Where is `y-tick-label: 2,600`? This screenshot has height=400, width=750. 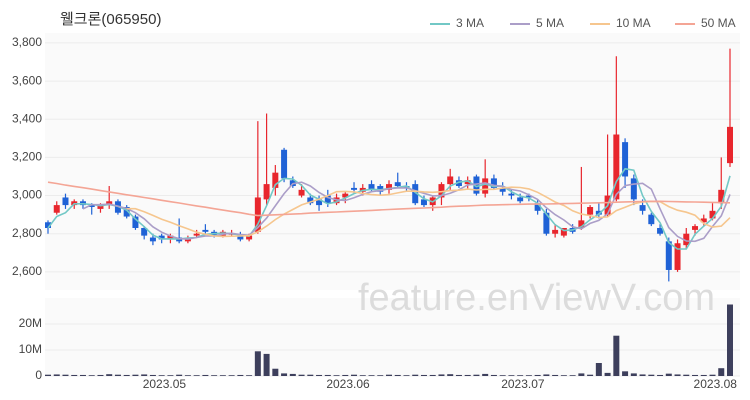
y-tick-label: 2,600 is located at coordinates (27, 271).